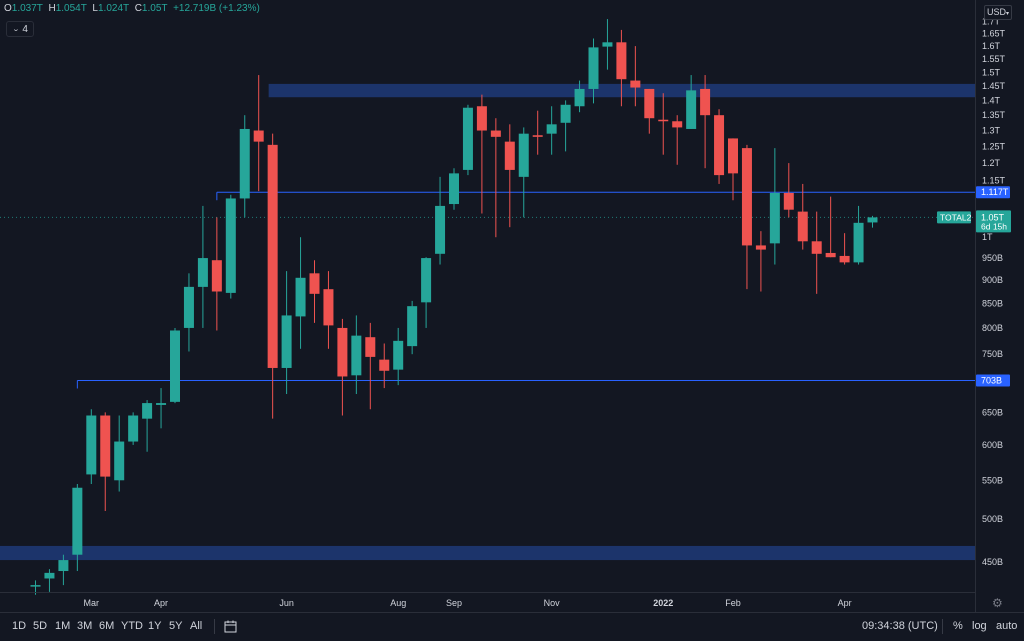 This screenshot has width=1024, height=641. I want to click on price-tick-label: 750B, so click(992, 354).